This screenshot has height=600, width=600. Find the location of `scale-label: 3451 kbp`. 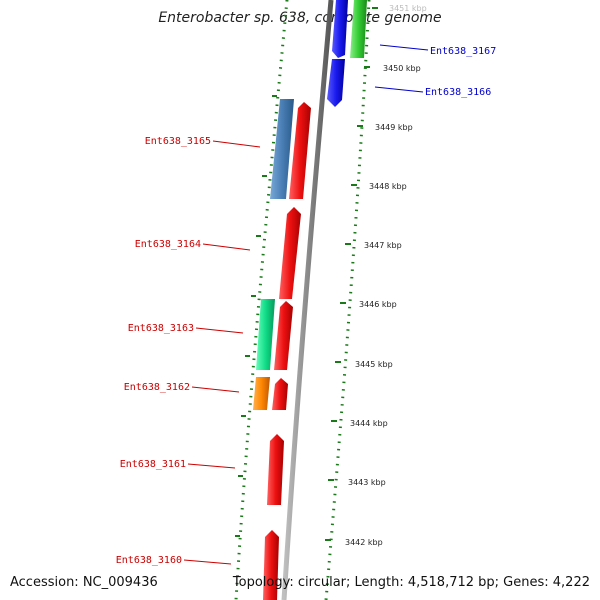

scale-label: 3451 kbp is located at coordinates (408, 8).